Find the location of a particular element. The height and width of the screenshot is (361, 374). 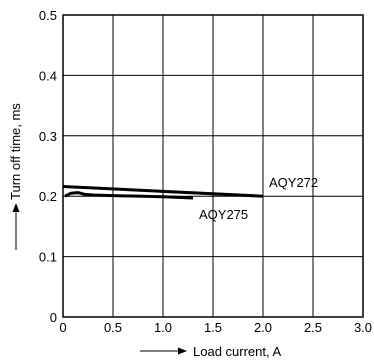

series-line-aqy272 is located at coordinates (163, 191).